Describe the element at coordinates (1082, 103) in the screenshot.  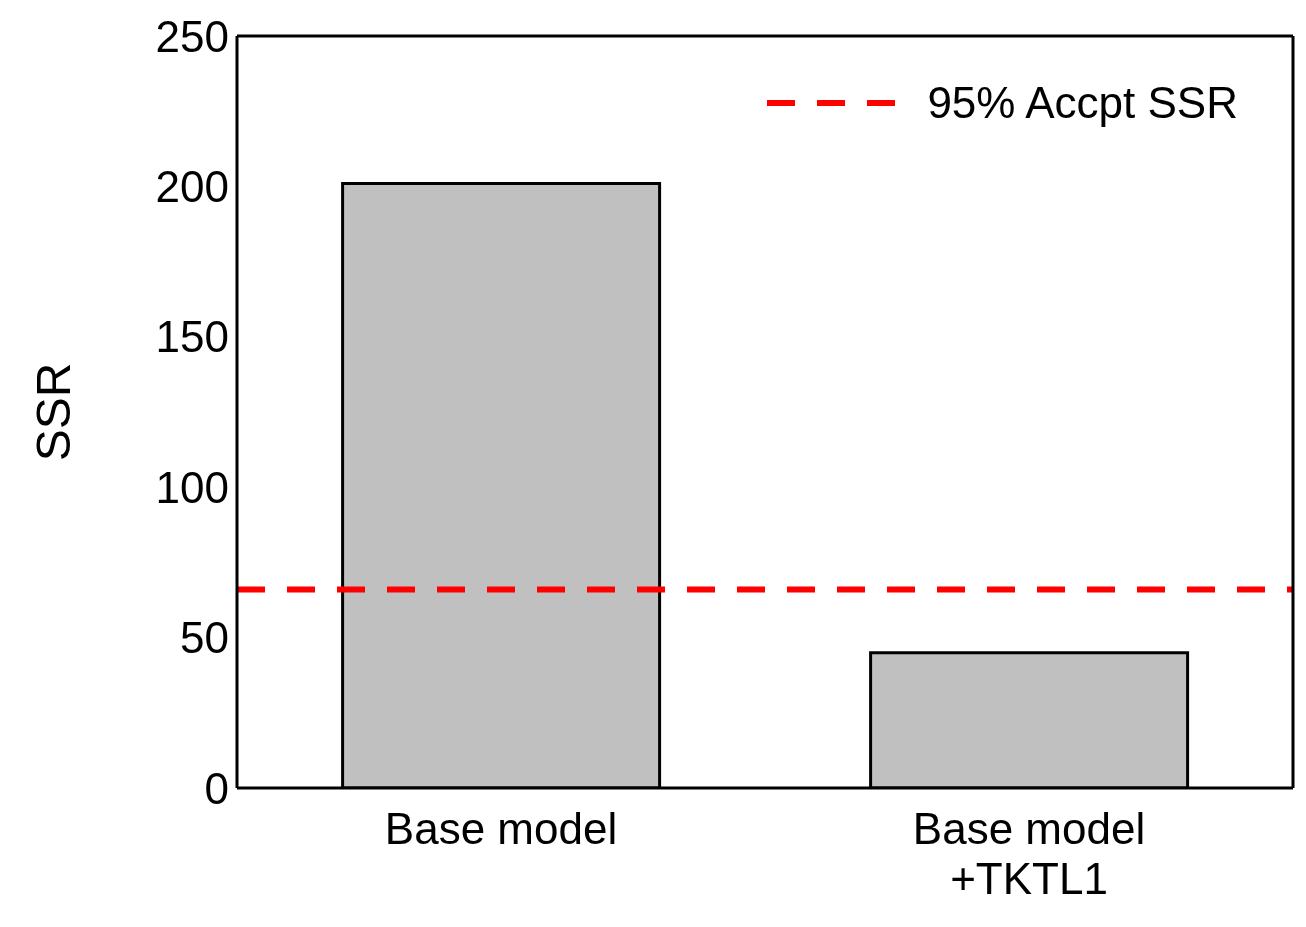
I see `legend-label: 95% Accpt SSR` at that location.